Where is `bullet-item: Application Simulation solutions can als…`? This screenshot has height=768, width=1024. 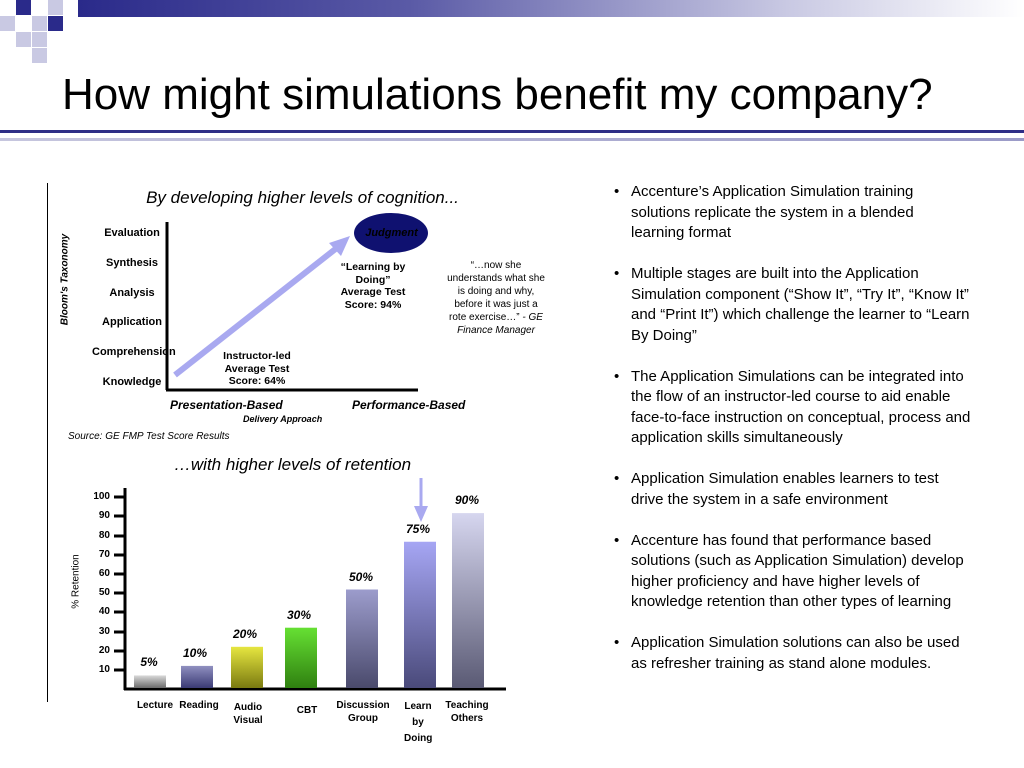
bullet-item: Application Simulation solutions can als… is located at coordinates (791, 653).